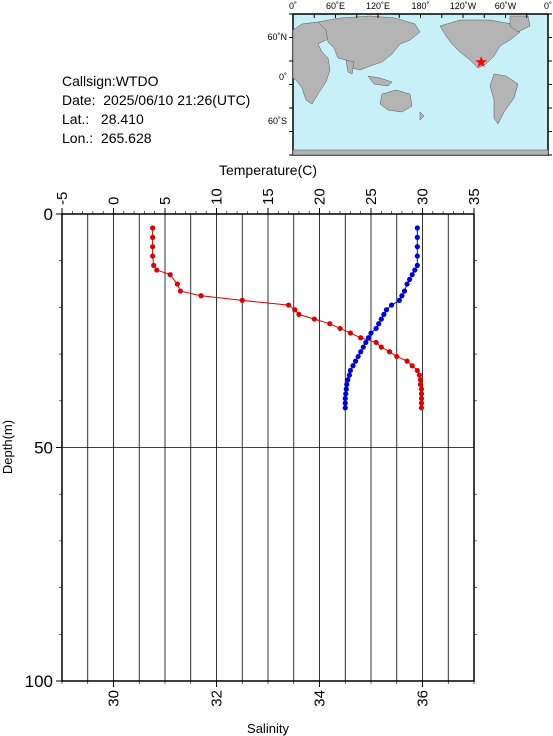 The width and height of the screenshot is (553, 736). What do you see at coordinates (156, 138) in the screenshot?
I see `lon-row: Lon.: 265.628` at bounding box center [156, 138].